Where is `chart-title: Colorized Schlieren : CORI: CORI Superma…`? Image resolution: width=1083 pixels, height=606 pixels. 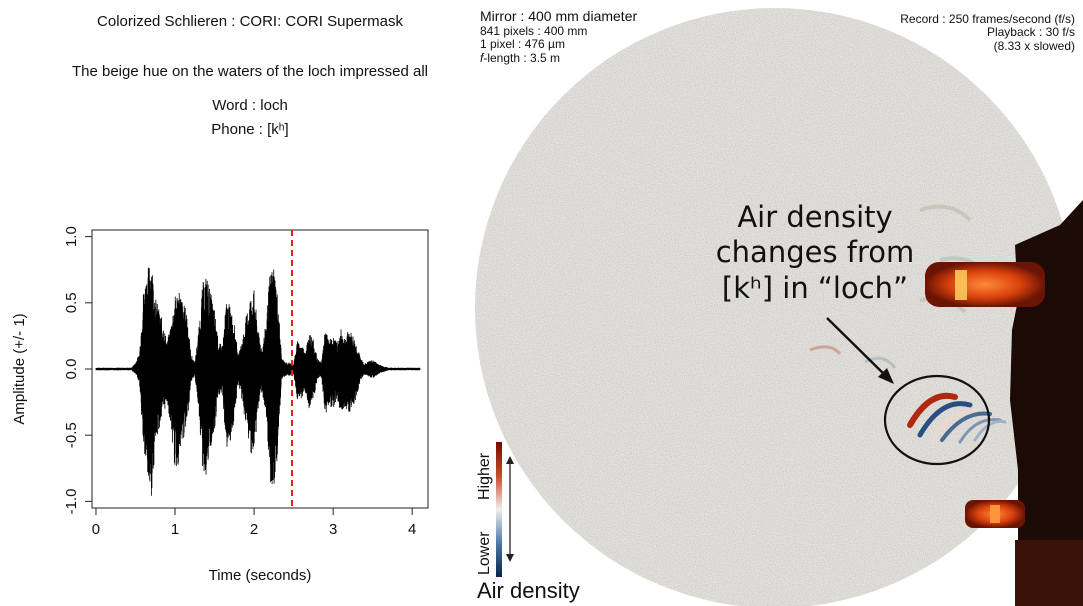
chart-title: Colorized Schlieren : CORI: CORI Superma… is located at coordinates (250, 21).